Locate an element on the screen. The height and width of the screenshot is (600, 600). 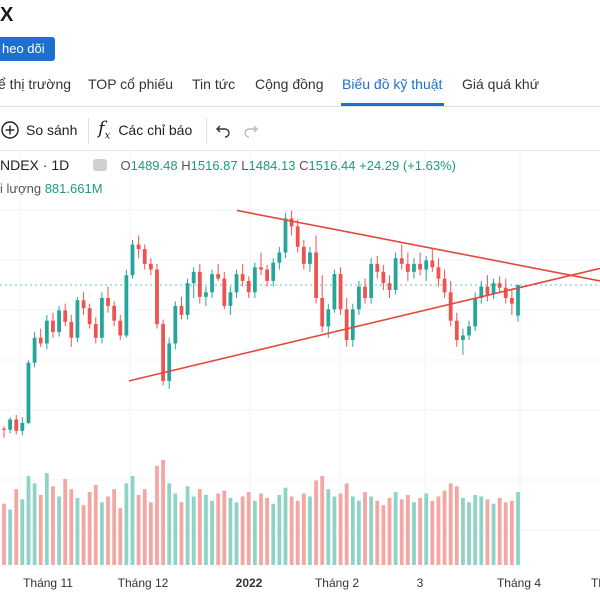
chart-toolbar: So sánh fx Các chỉ báo is located at coordinates (300, 131).